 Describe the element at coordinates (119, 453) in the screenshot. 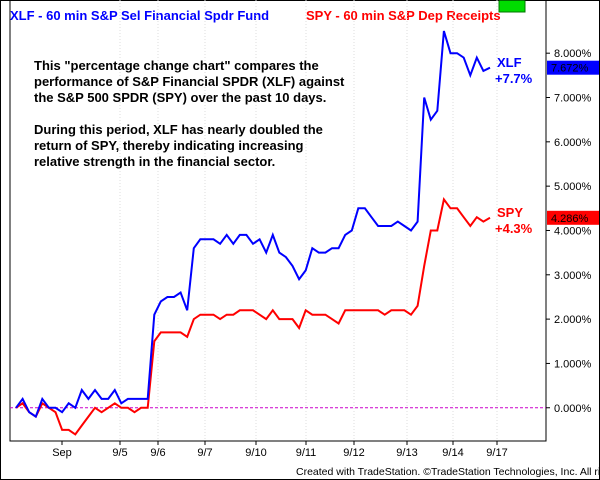

I see `x-tick-label: 9/5` at that location.